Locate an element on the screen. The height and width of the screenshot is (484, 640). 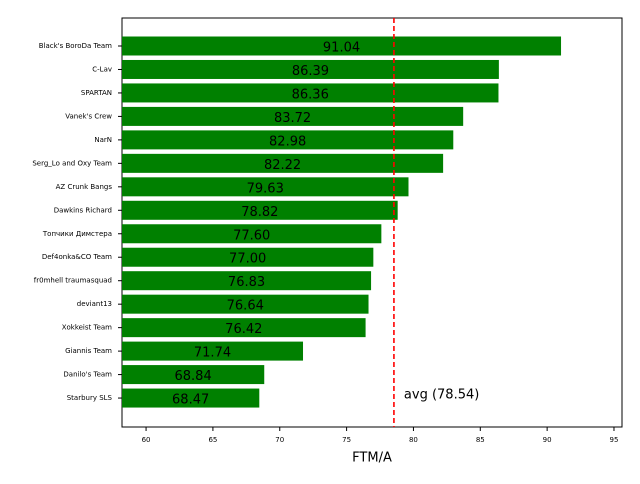
value-label: 76.83 is located at coordinates (246, 282).